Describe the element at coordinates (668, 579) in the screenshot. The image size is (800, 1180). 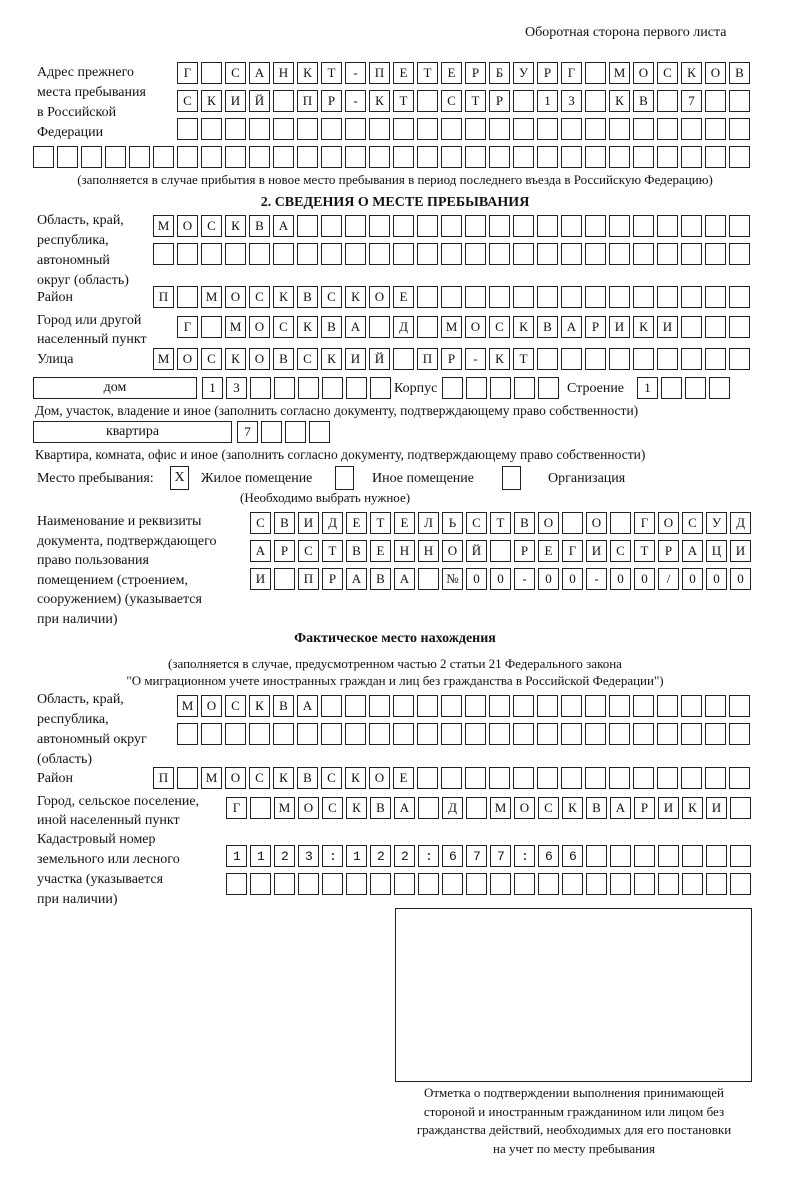
I see `char-cell: /` at that location.